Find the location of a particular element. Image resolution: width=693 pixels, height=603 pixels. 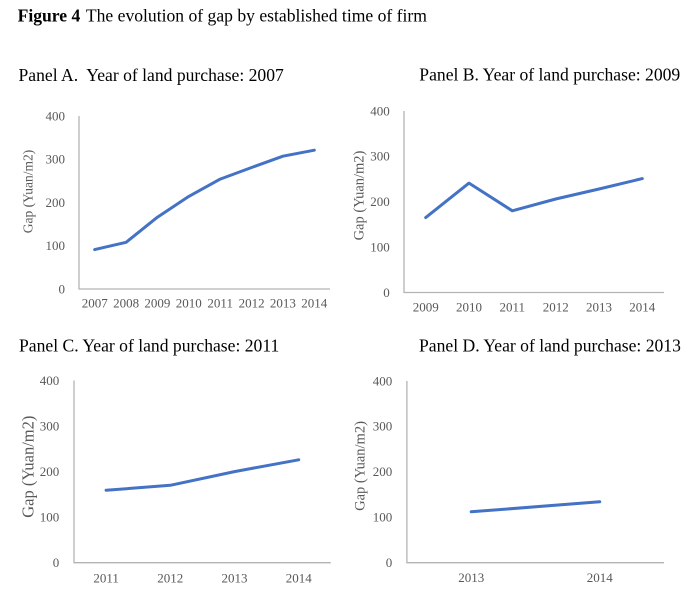

svg-text:Panel D. Year of land purchase: Panel D. Year of land purchase: 2013 is located at coordinates (550, 346).